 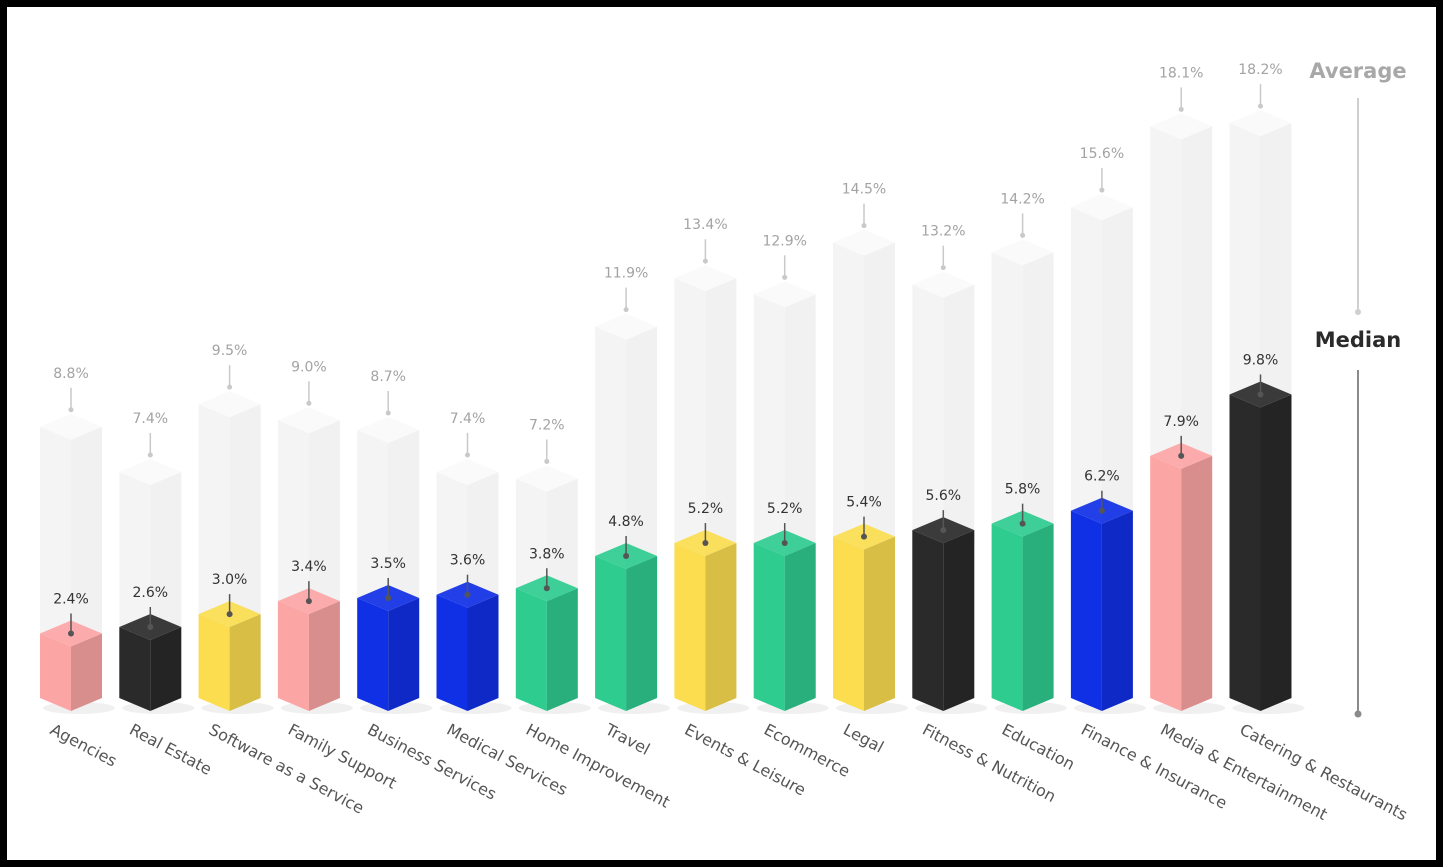 What do you see at coordinates (863, 738) in the screenshot?
I see `category-label-group: Legal` at bounding box center [863, 738].